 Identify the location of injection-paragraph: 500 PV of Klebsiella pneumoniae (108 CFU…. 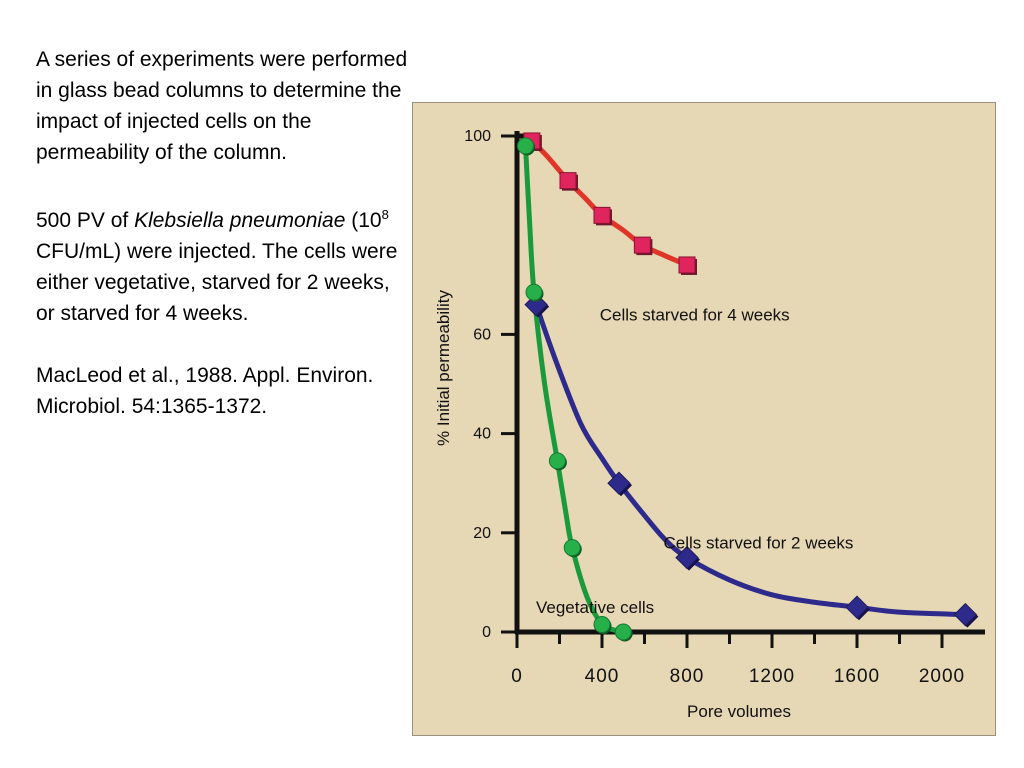
(224, 264).